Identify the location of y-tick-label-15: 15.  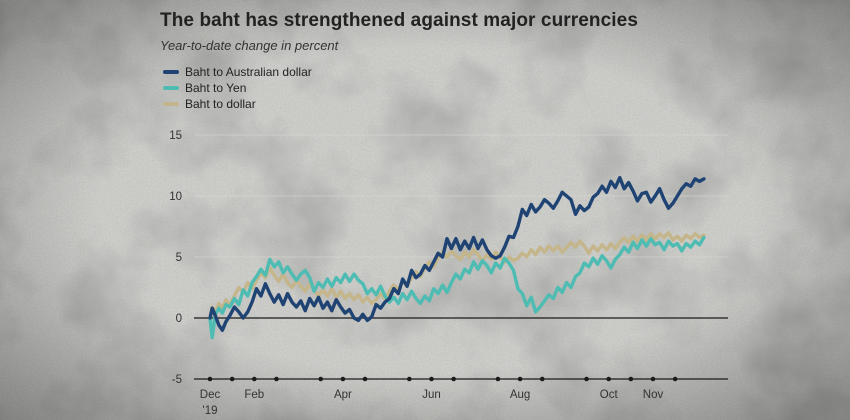
(175, 136).